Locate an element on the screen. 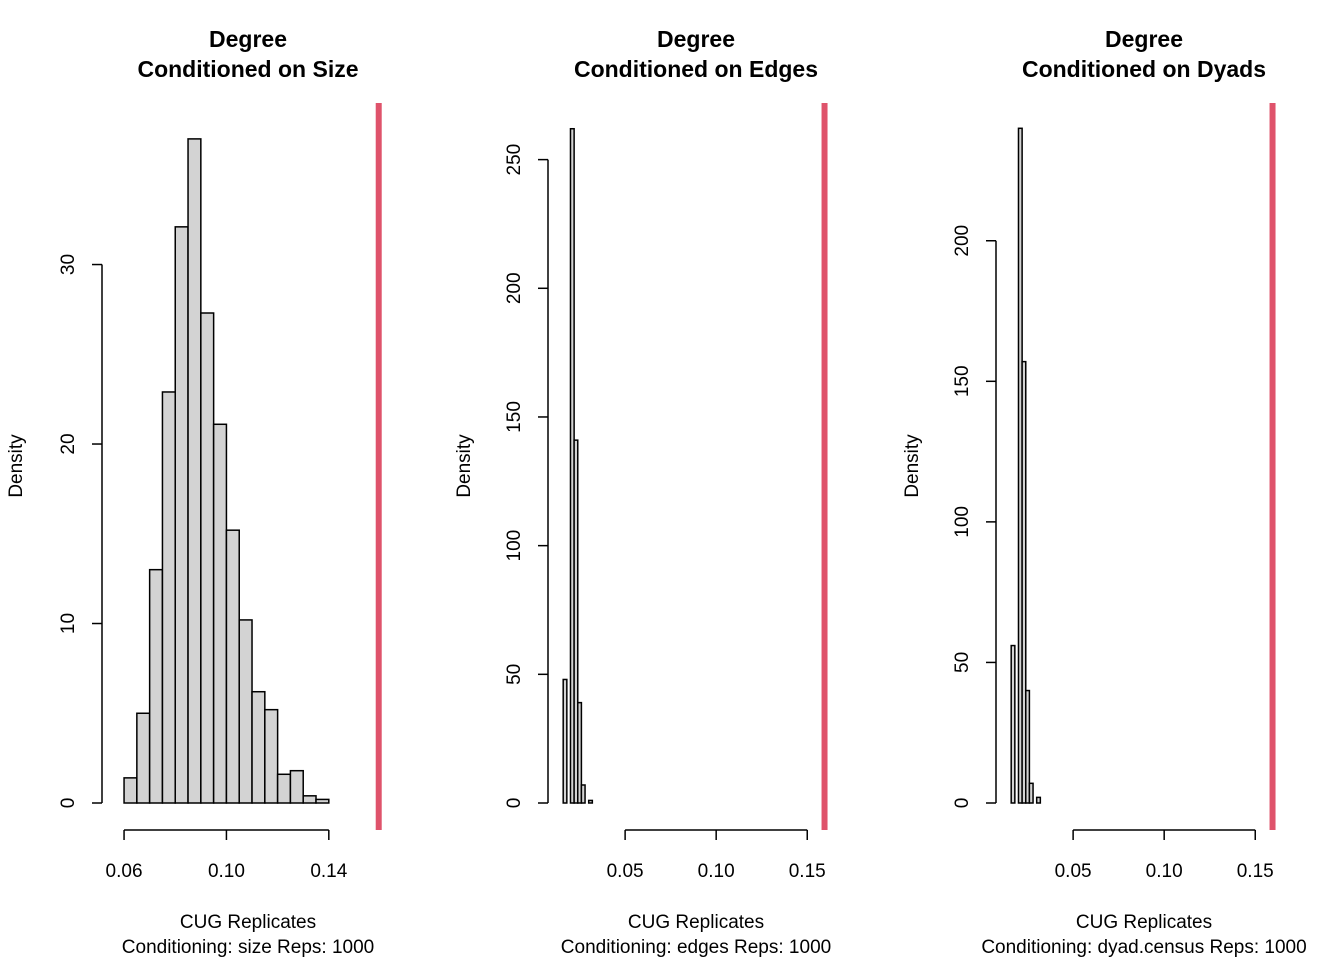 This screenshot has width=1344, height=960. conditioning-label: Conditioning: size Reps: 1000 is located at coordinates (248, 947).